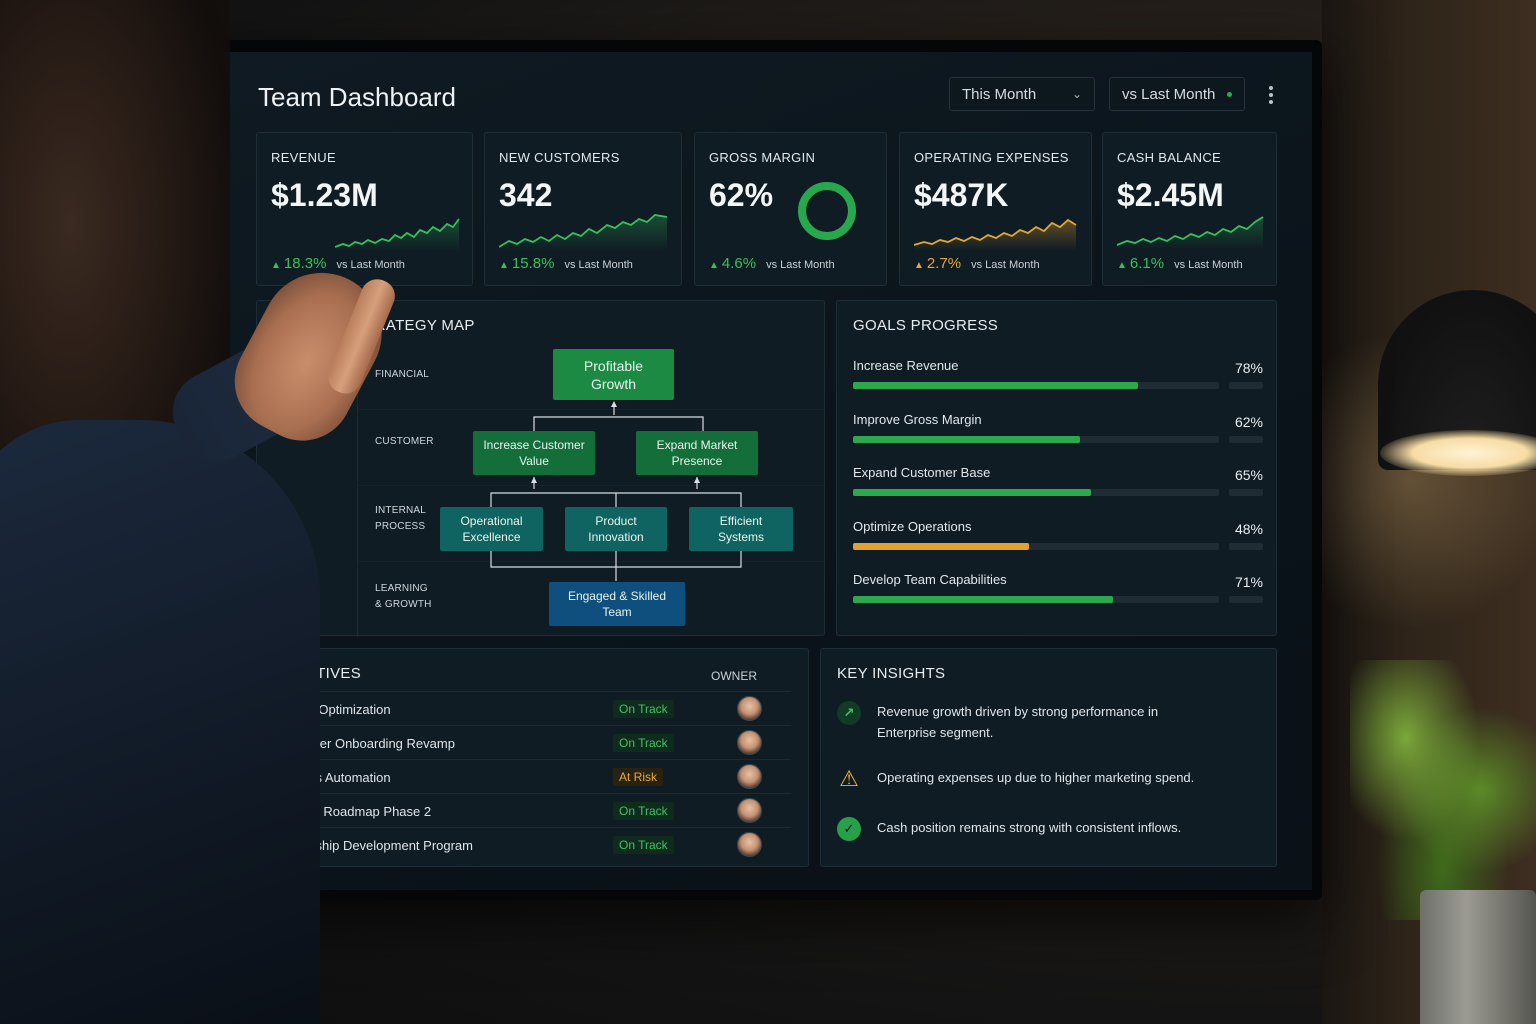  What do you see at coordinates (977, 263) in the screenshot?
I see `kpi-delta: ▲ 2.7% vs Last Month` at bounding box center [977, 263].